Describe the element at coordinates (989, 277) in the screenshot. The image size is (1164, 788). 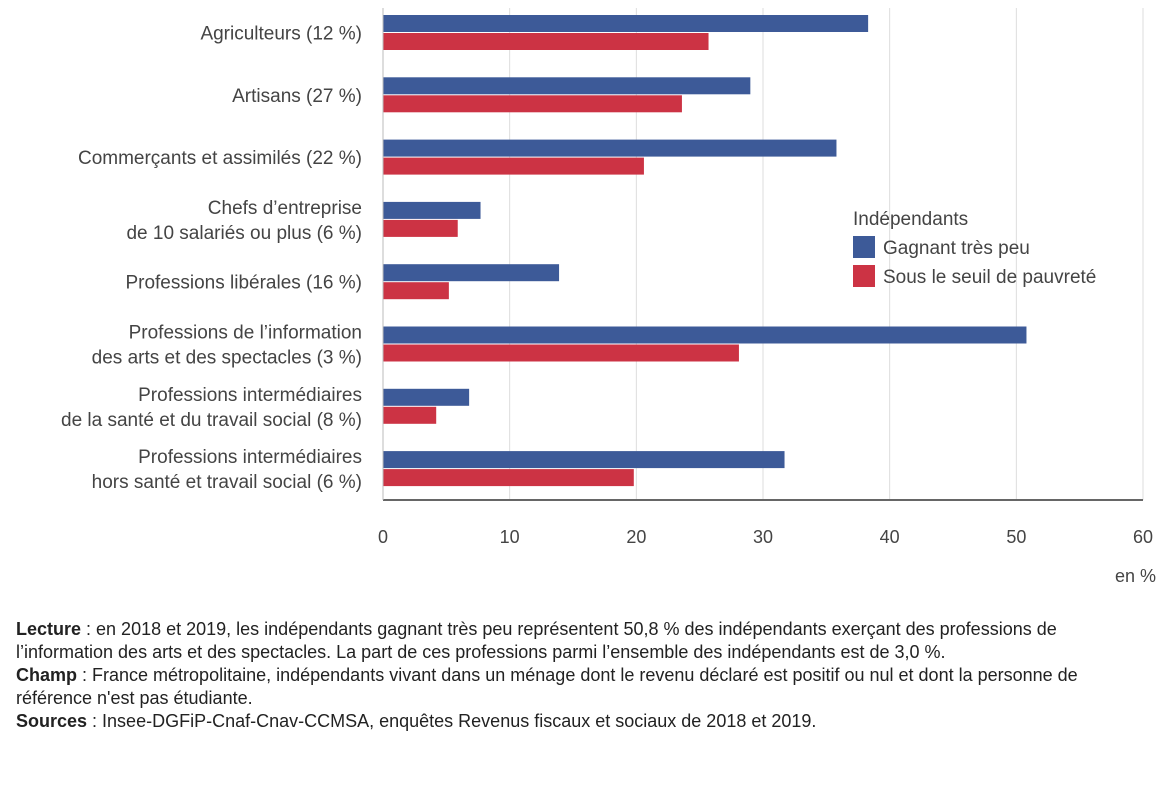
I see `legend-entry: Sous le seuil de pauvreté` at that location.